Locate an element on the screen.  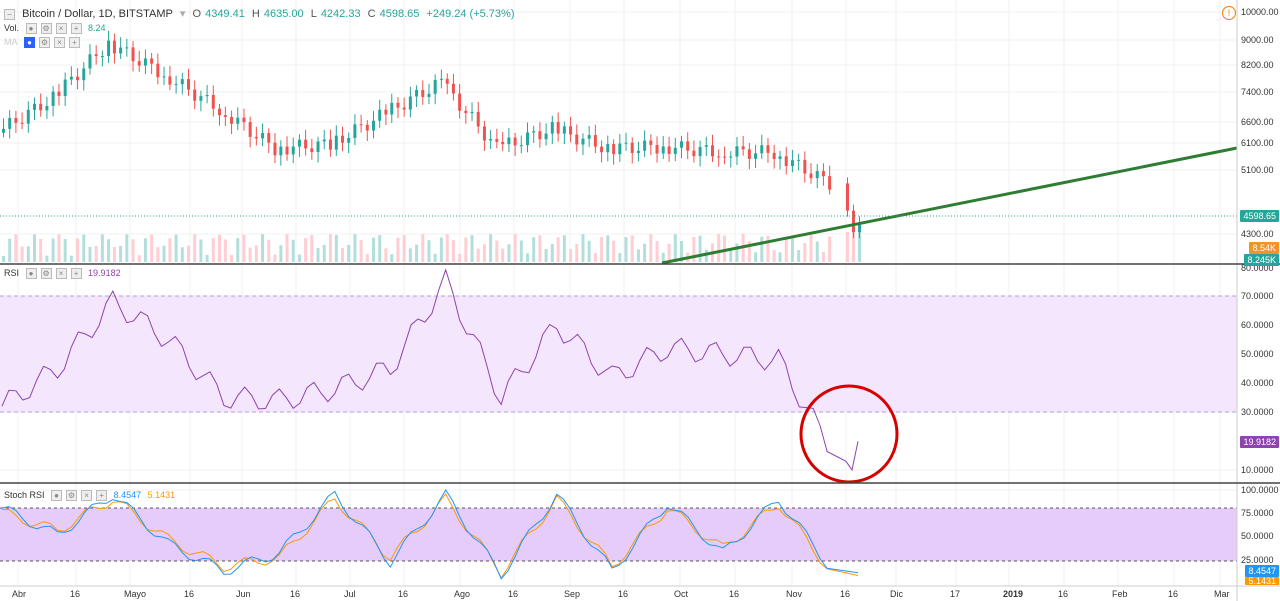
rsi-legend: RSI ● ⚙ × + 19.9182 is located at coordinates (64, 274).